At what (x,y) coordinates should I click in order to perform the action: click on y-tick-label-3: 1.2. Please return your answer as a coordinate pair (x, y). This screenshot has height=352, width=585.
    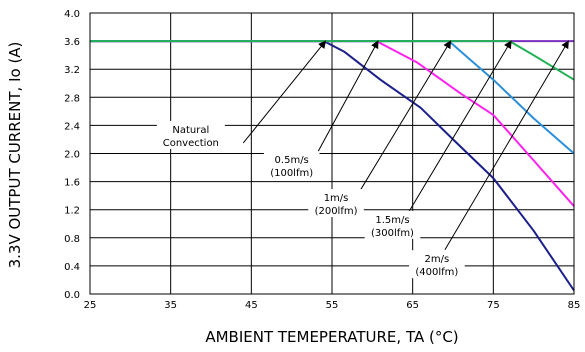
    Looking at the image, I should click on (72, 211).